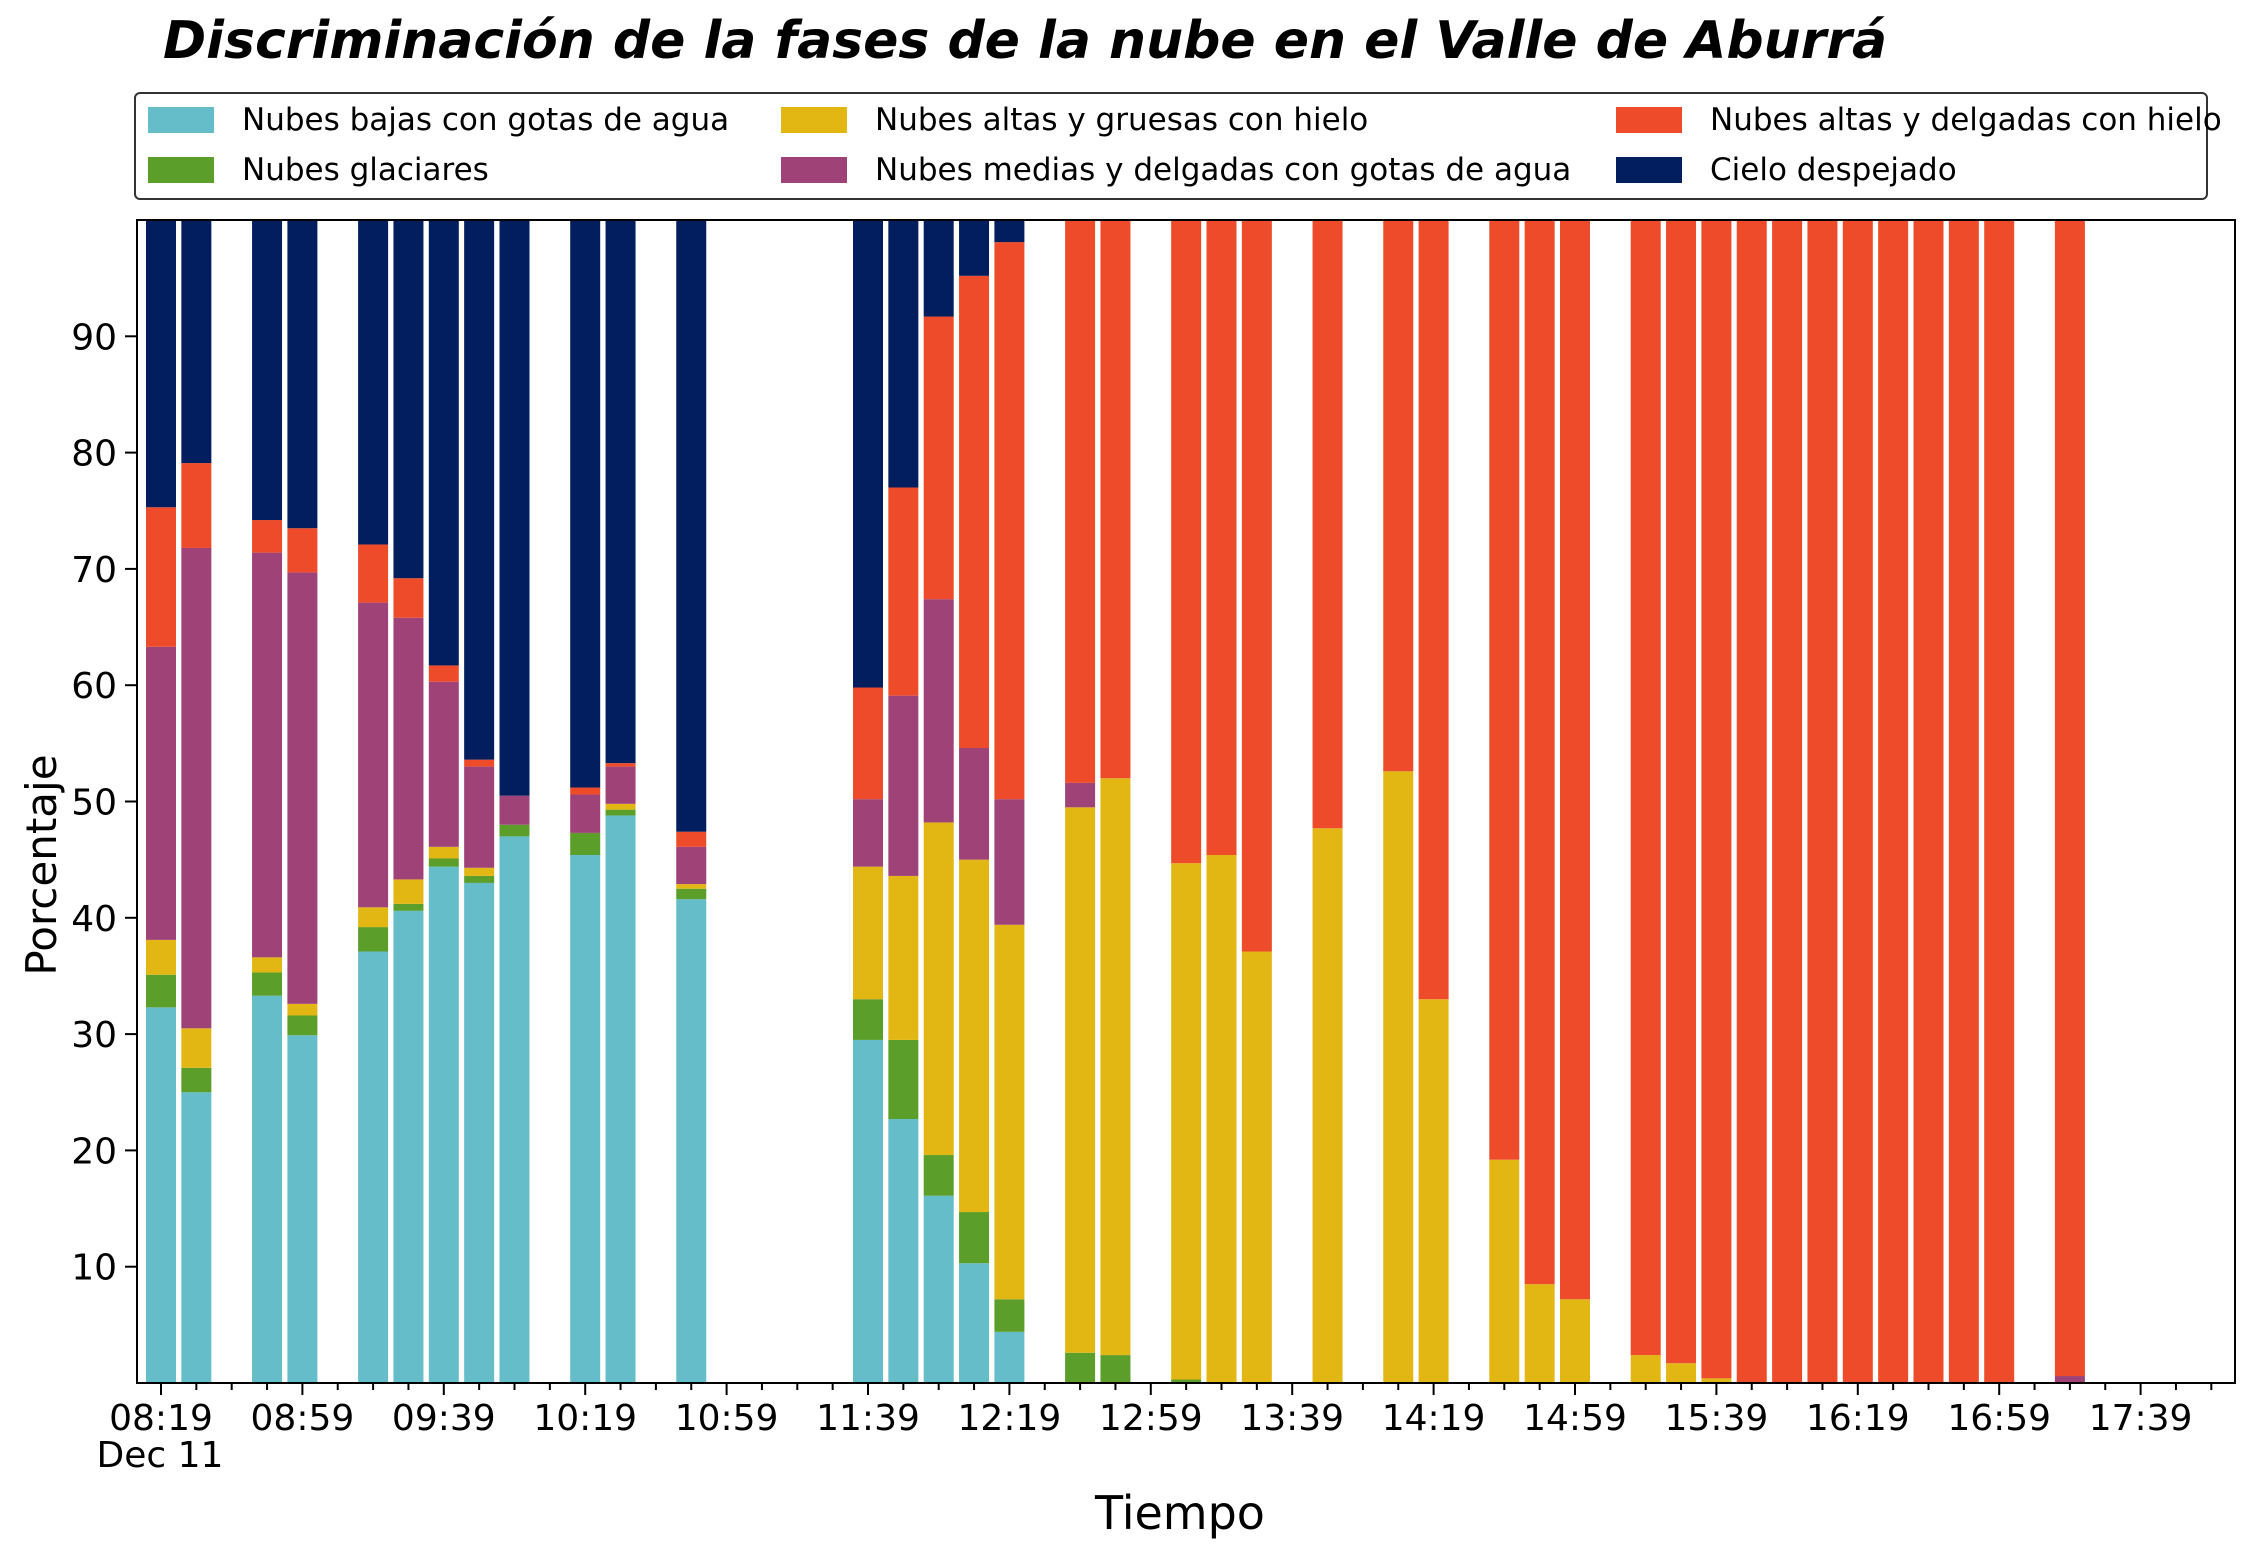 The width and height of the screenshot is (2244, 1559). I want to click on bar-segment-0849-s5, so click(267, 370).